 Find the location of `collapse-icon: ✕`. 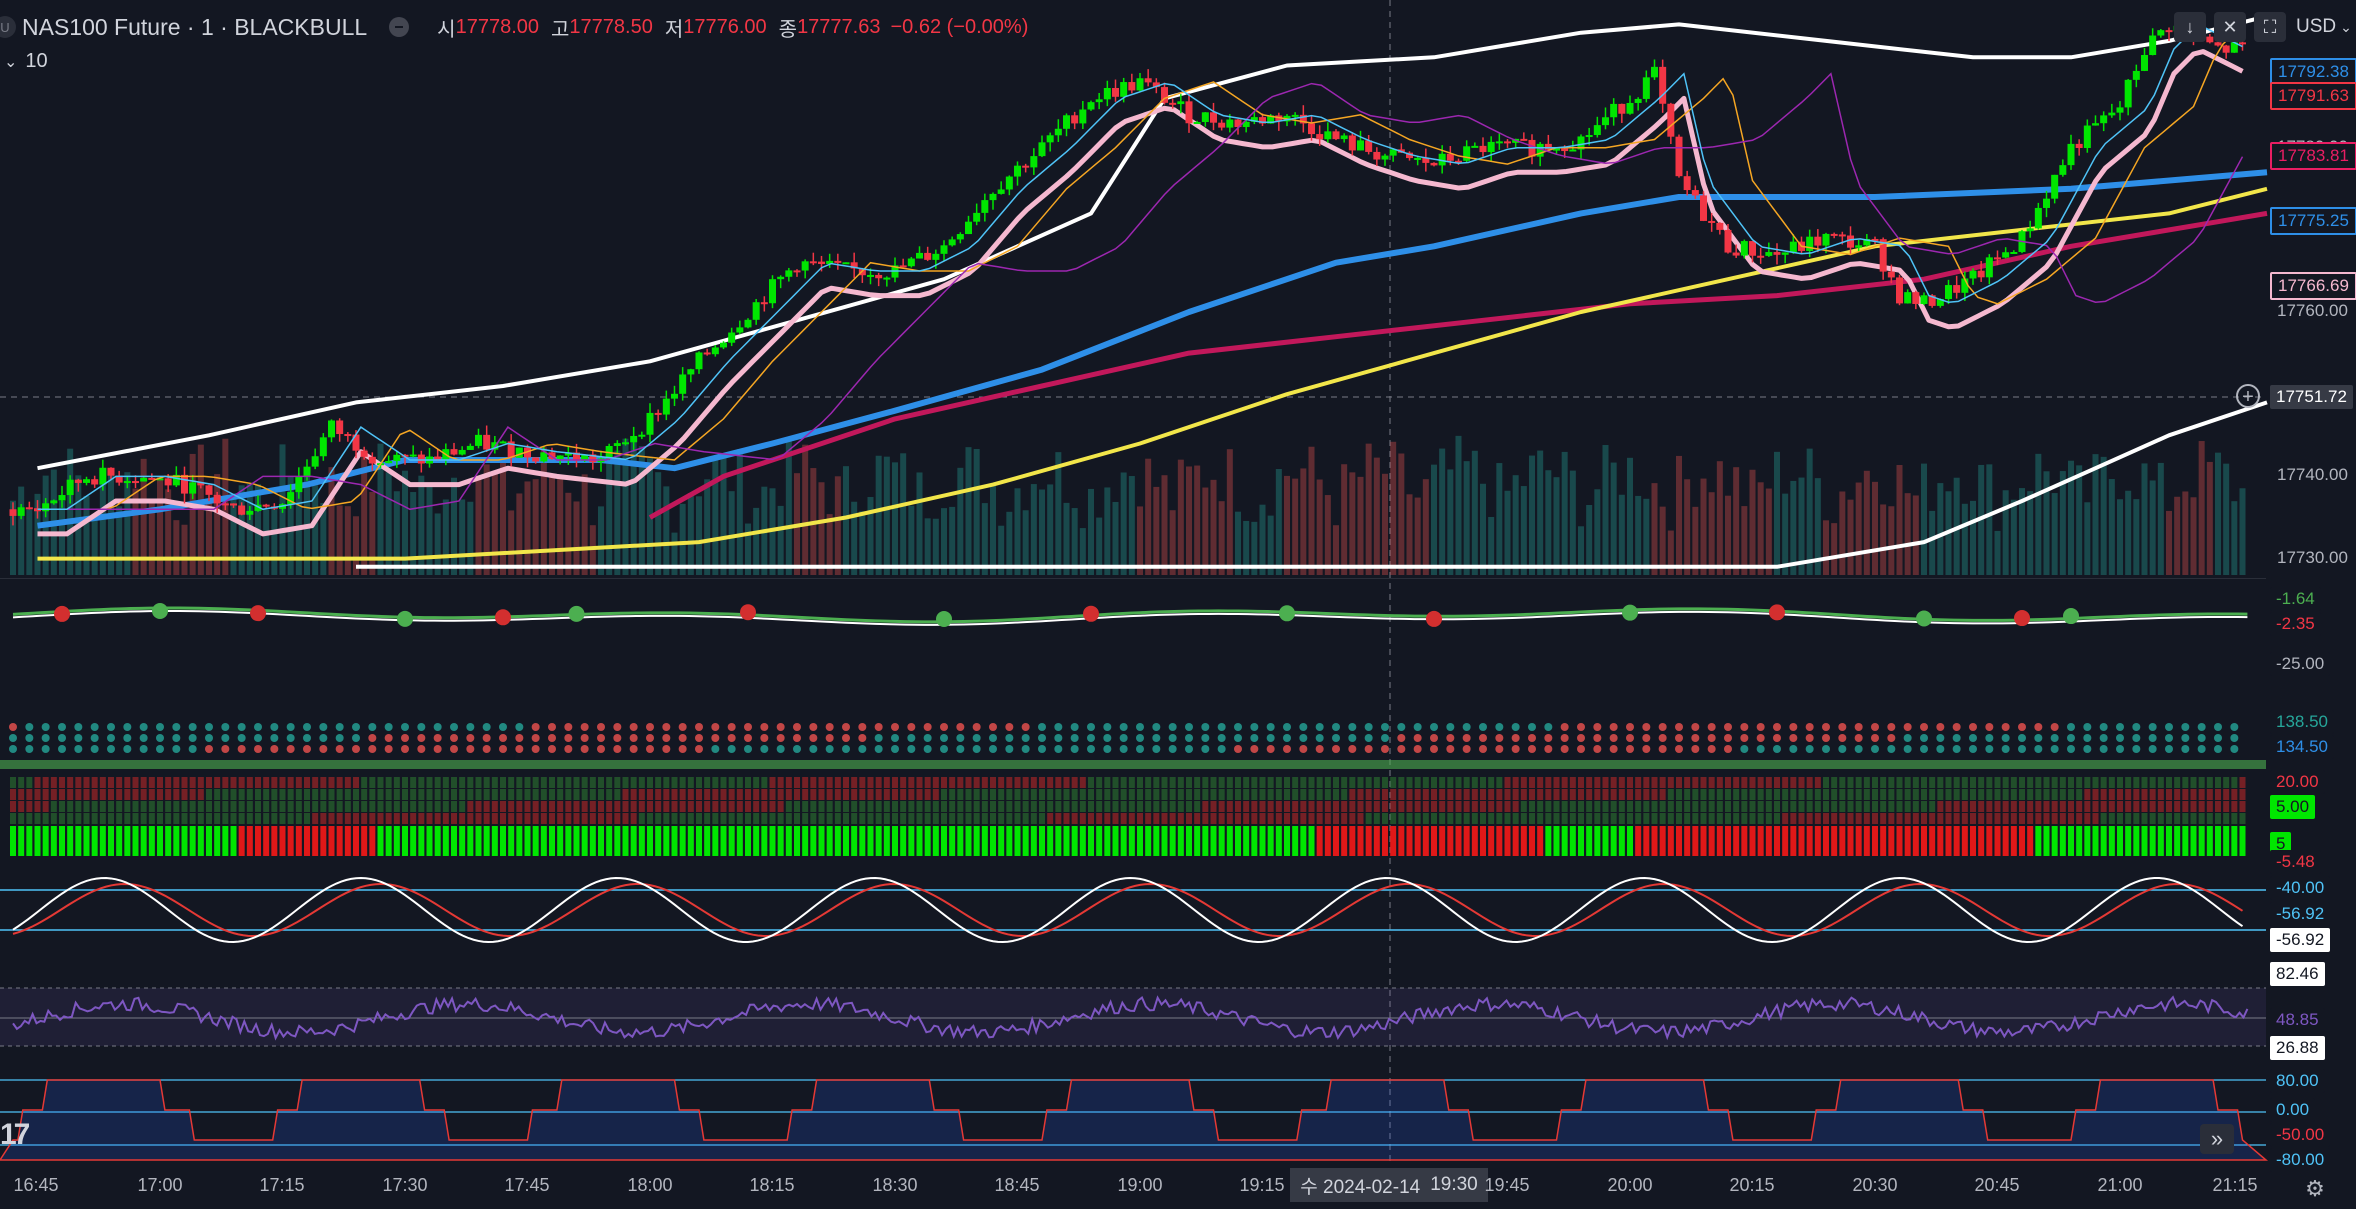

collapse-icon: ✕ is located at coordinates (2230, 27).